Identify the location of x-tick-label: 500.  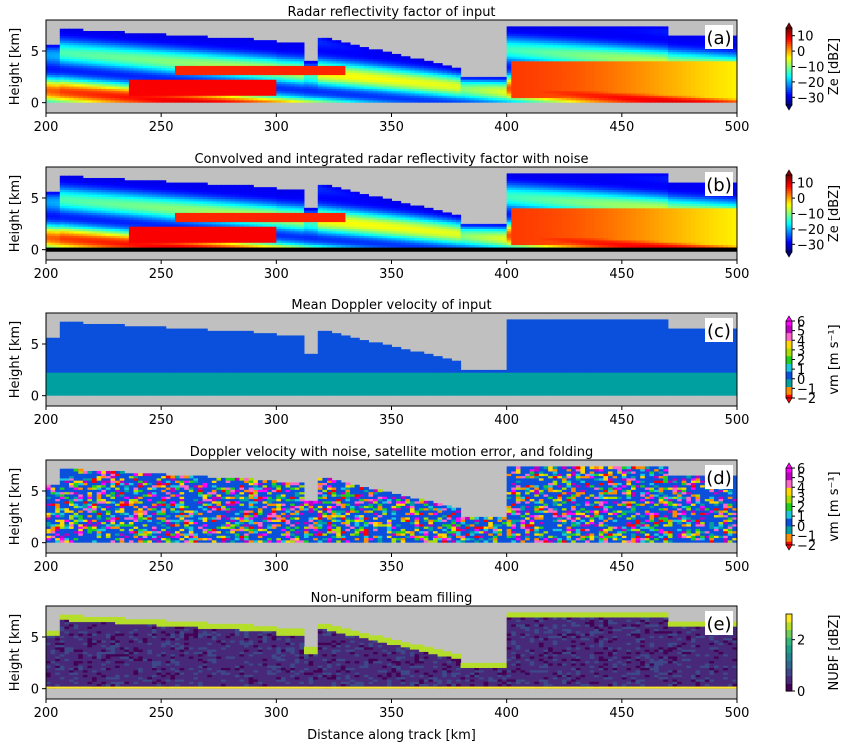
(737, 127).